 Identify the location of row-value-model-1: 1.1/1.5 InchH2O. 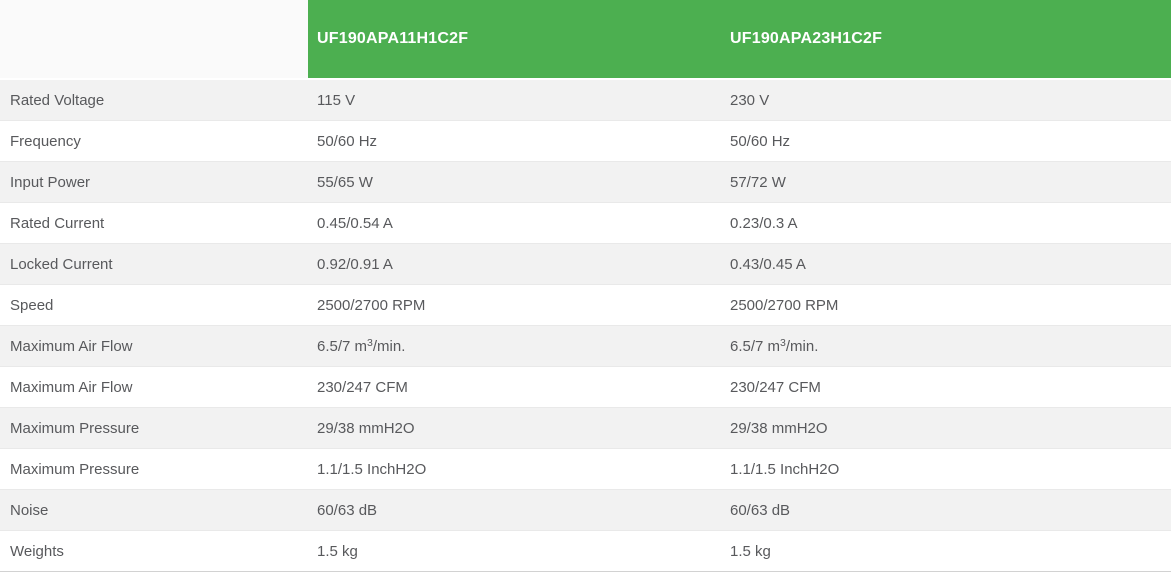
(372, 469).